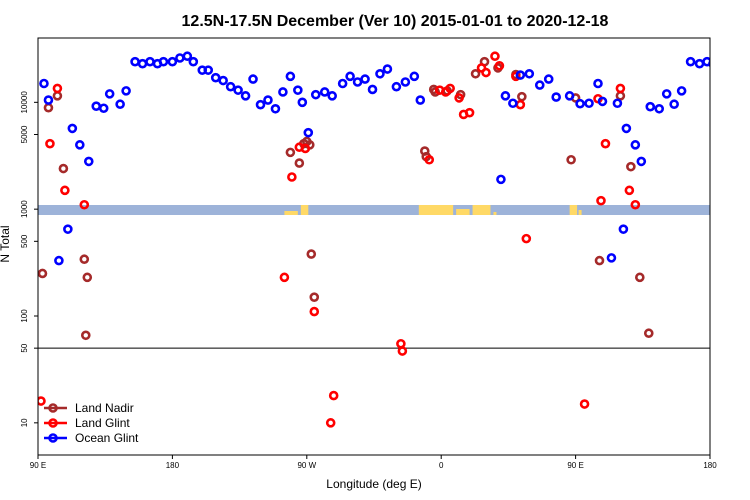  Describe the element at coordinates (6, 243) in the screenshot. I see `y-axis-label: N Total` at that location.